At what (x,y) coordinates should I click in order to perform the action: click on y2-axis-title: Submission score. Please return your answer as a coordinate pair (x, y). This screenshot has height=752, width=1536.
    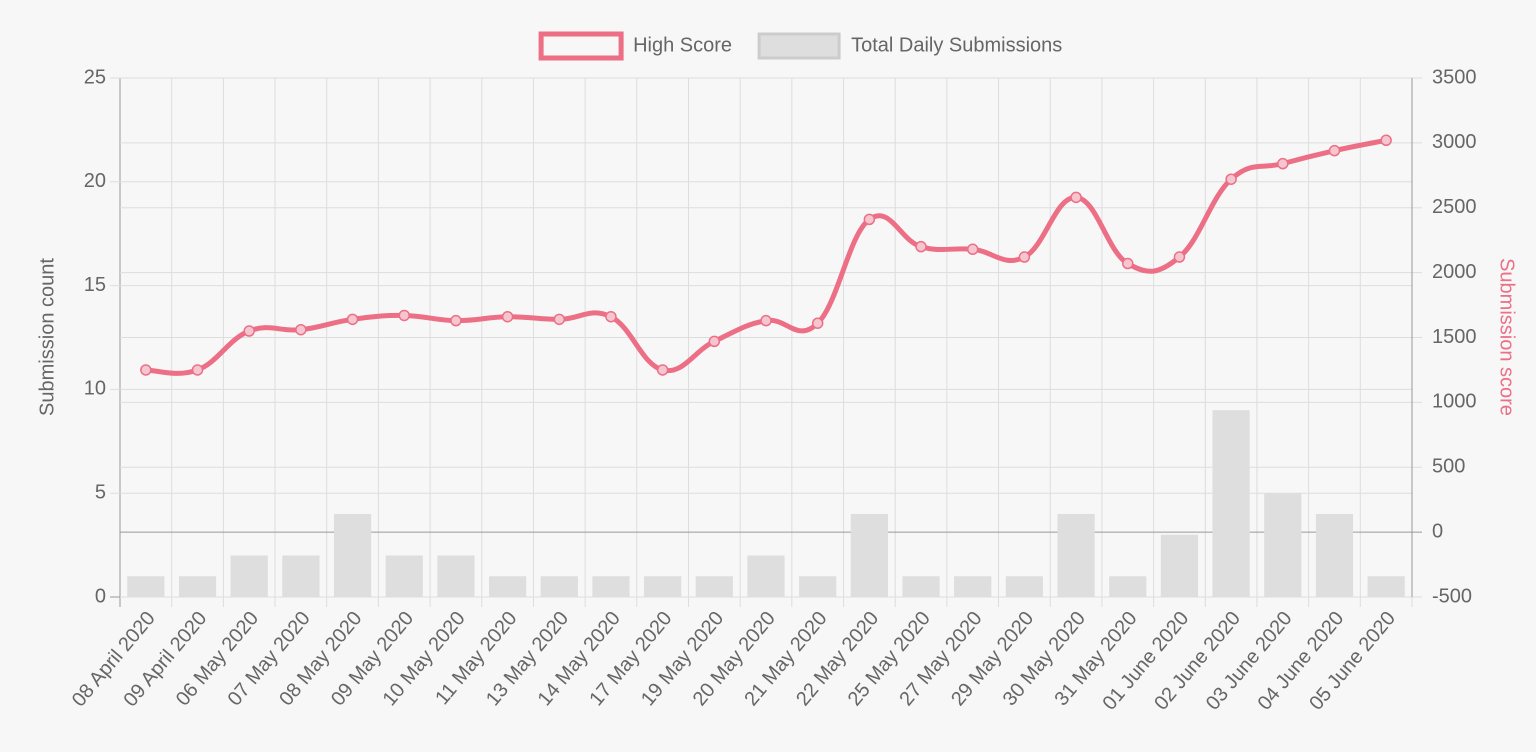
    Looking at the image, I should click on (1507, 337).